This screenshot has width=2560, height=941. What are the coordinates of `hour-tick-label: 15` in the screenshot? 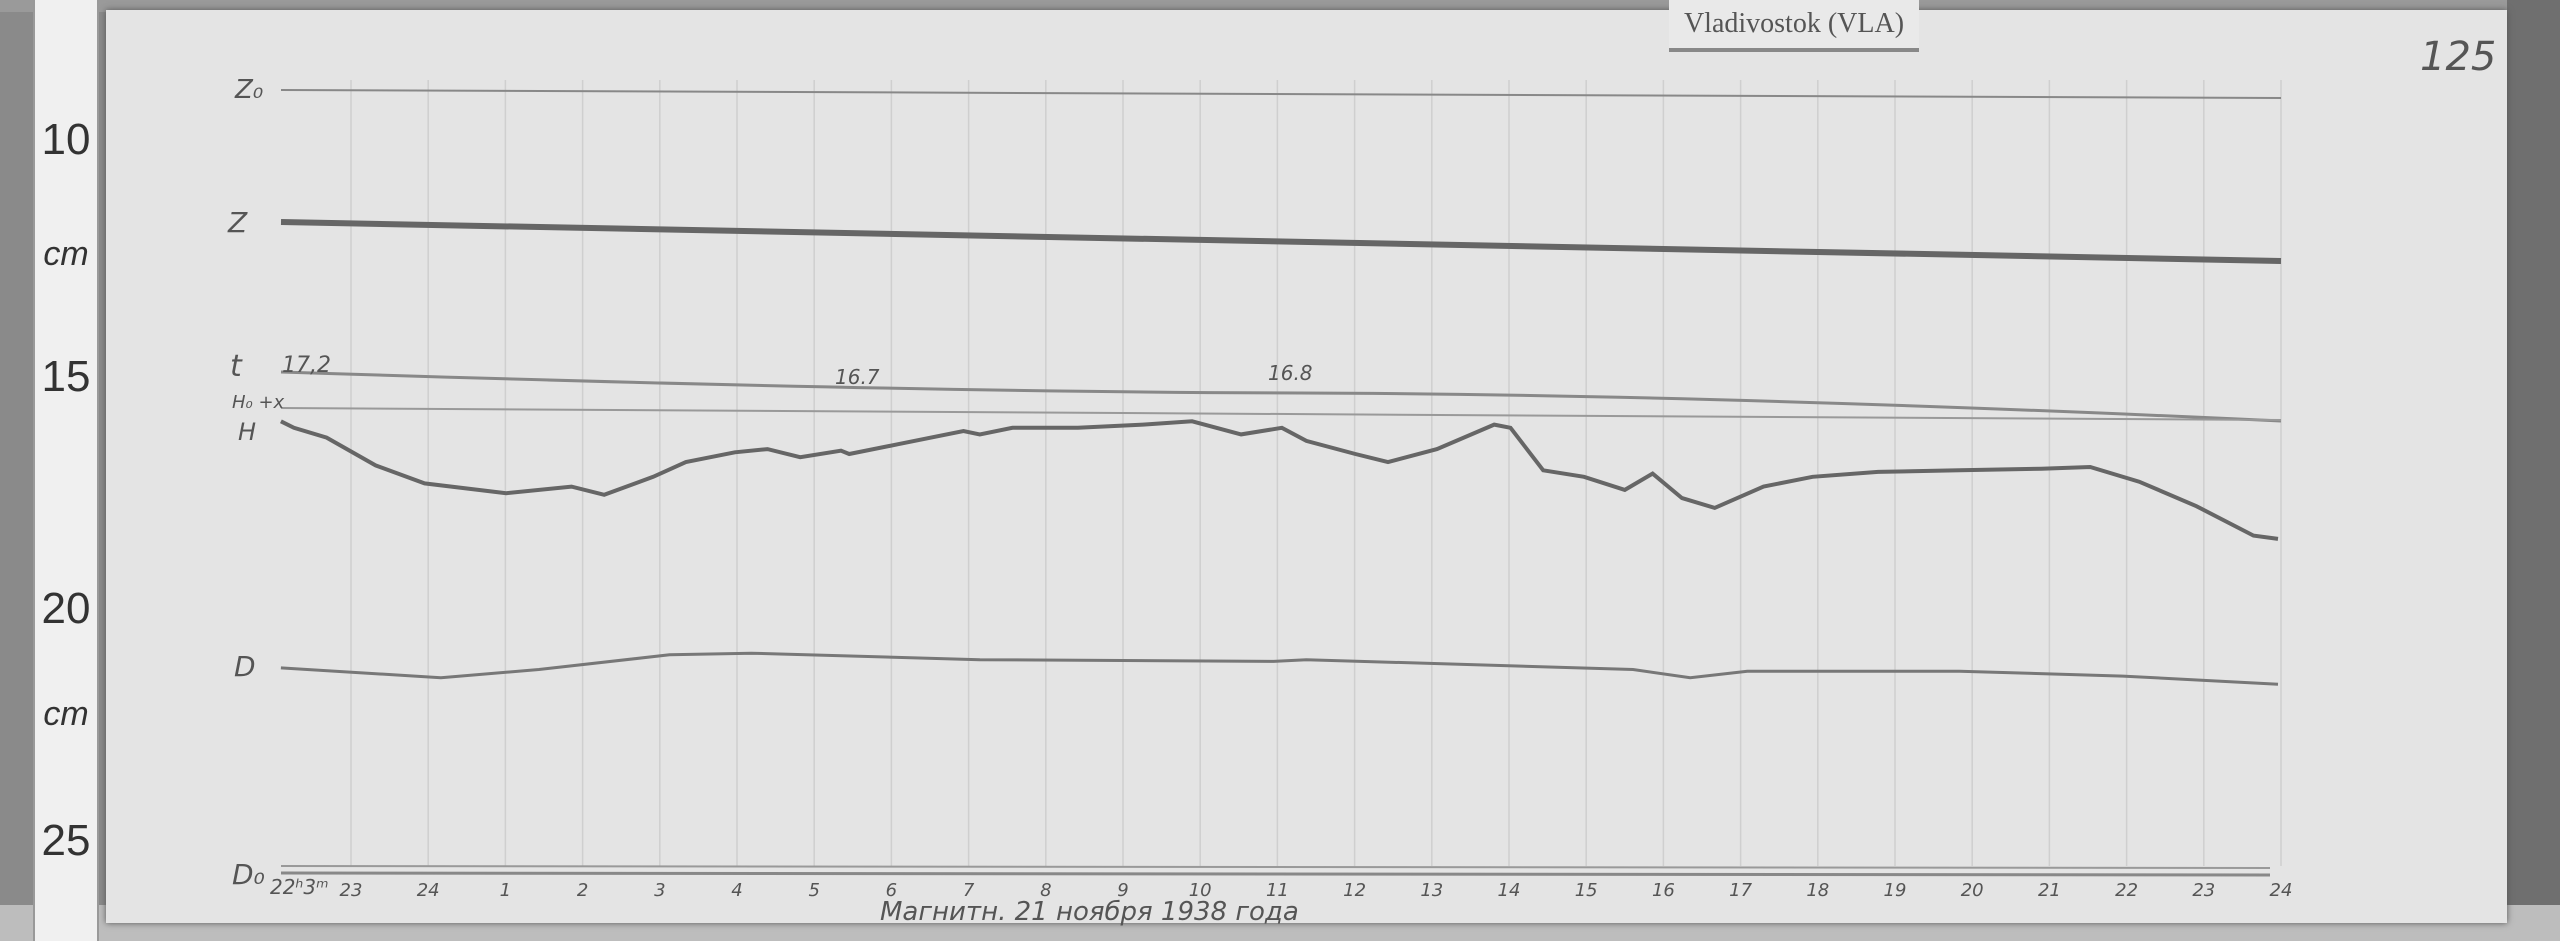 It's located at (1586, 890).